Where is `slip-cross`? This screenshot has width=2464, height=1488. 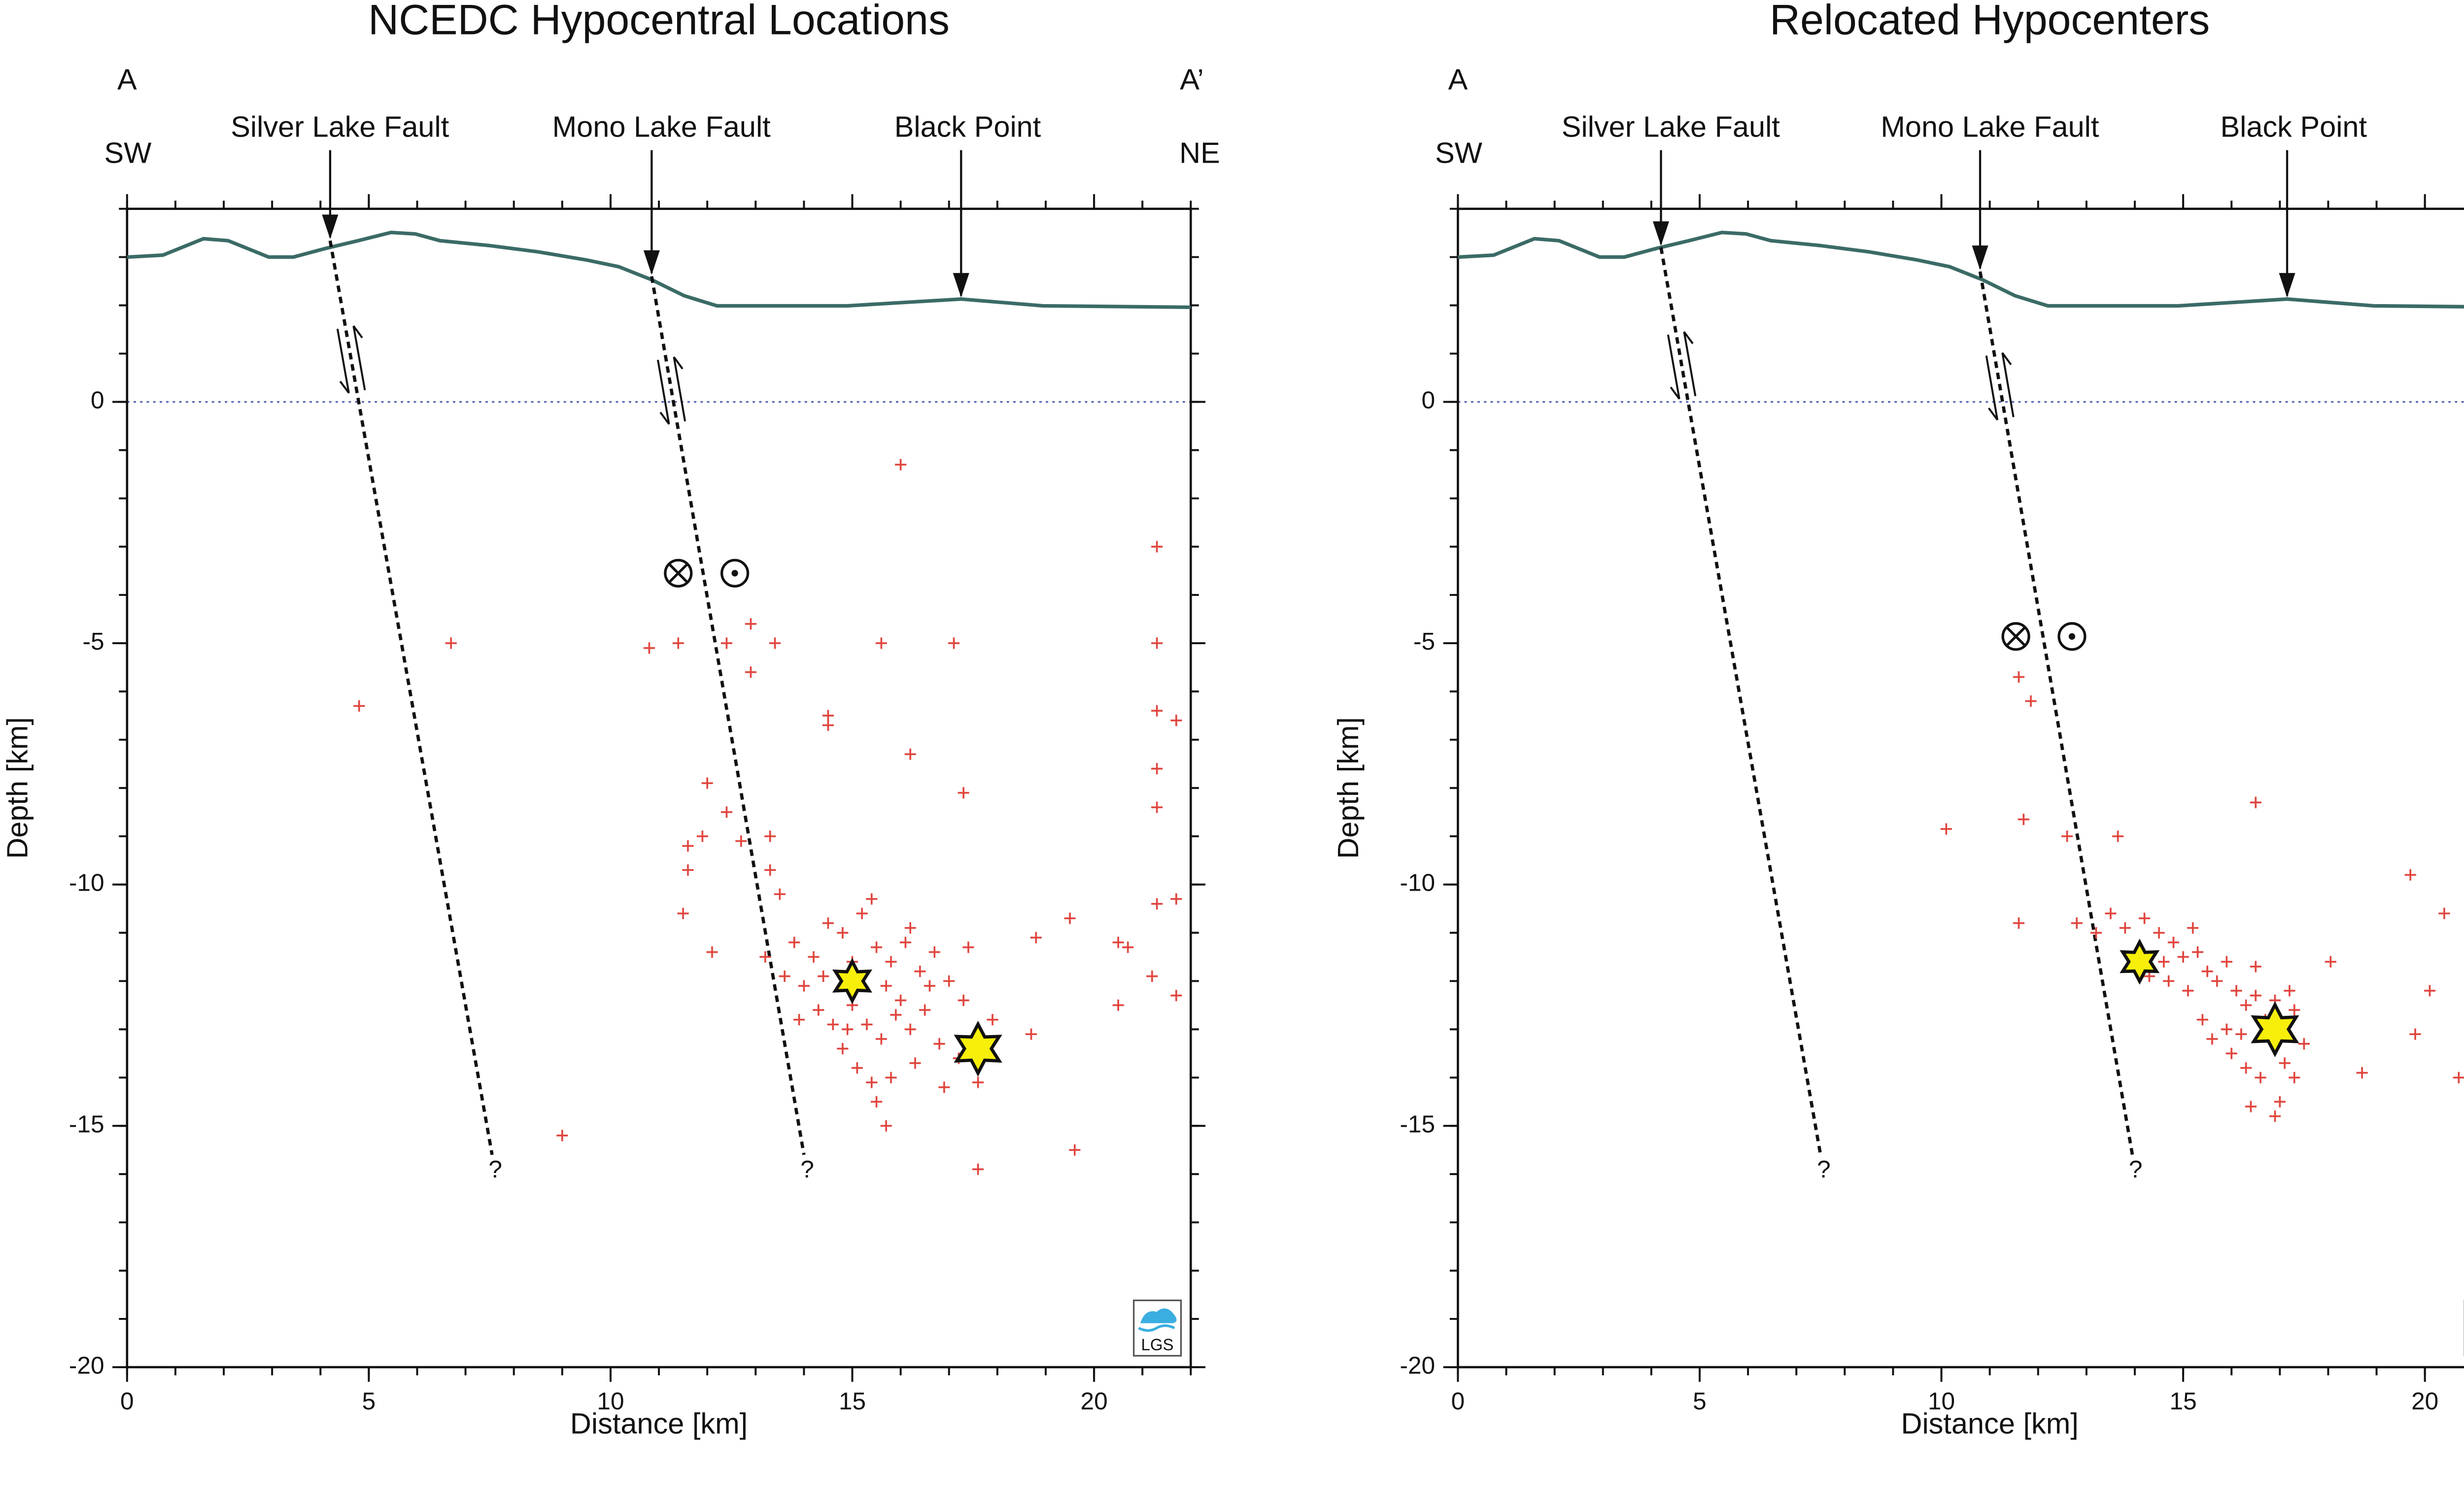 slip-cross is located at coordinates (2016, 636).